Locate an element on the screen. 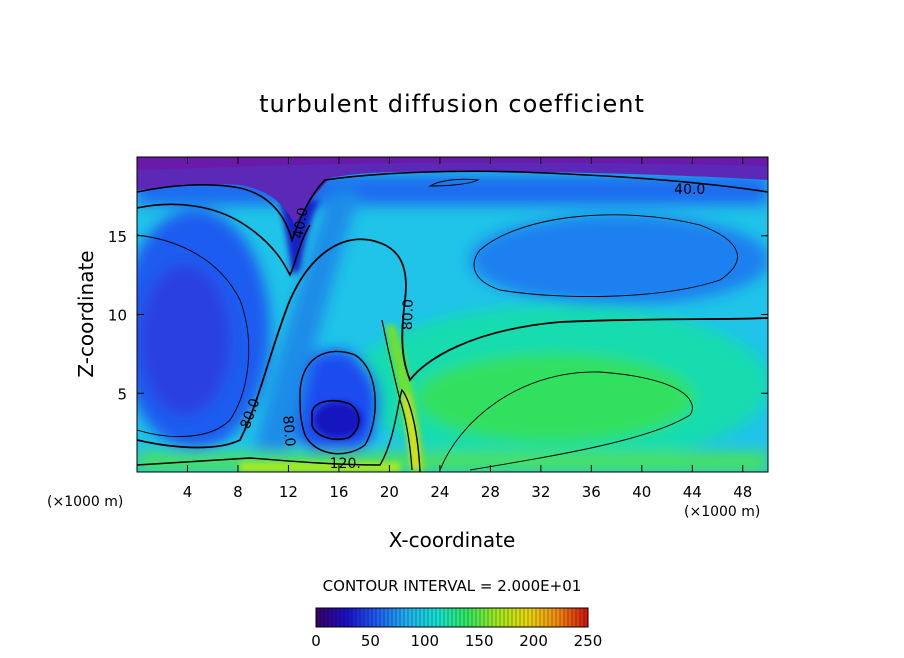 The width and height of the screenshot is (904, 658). field-dark-plume is located at coordinates (300, 237).